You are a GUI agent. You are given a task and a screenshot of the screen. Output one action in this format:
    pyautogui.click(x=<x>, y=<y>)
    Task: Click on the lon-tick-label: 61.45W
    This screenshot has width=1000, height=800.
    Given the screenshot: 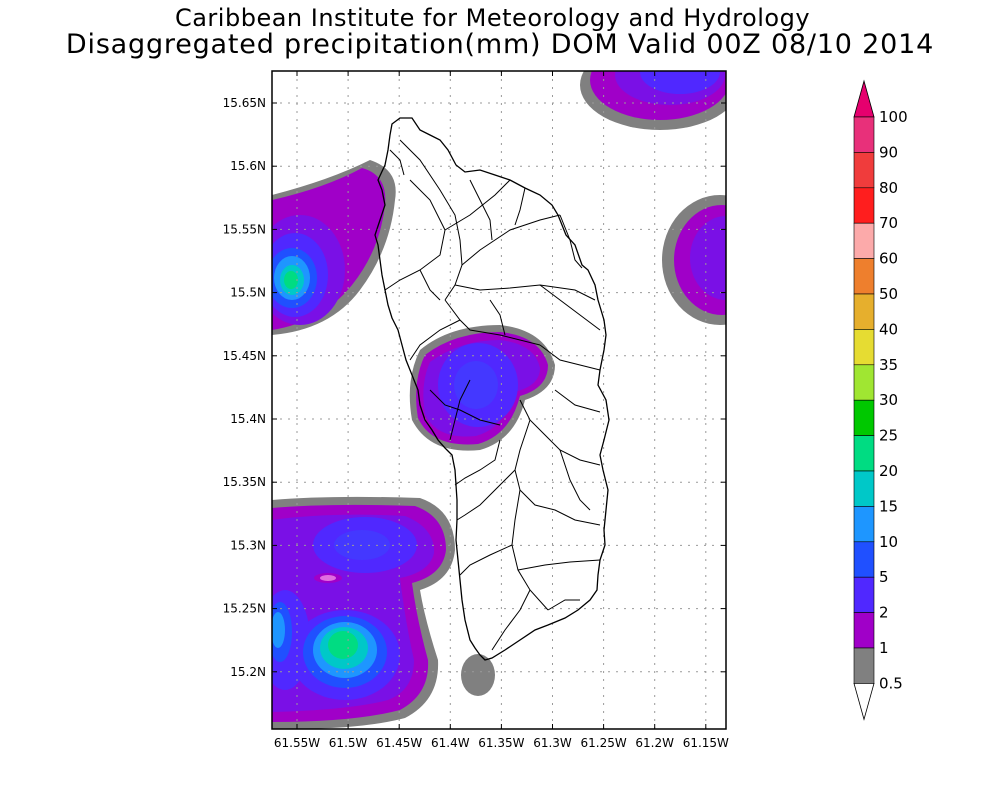 What is the action you would take?
    pyautogui.click(x=399, y=743)
    